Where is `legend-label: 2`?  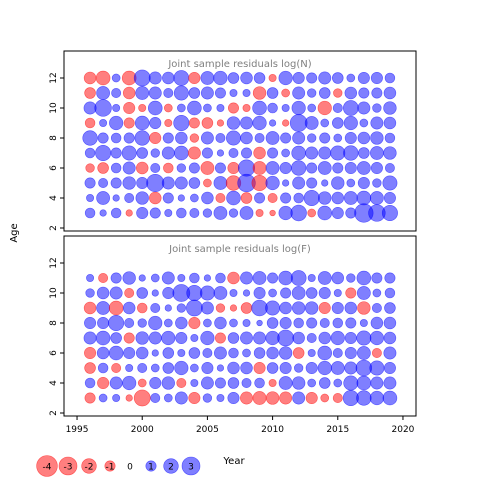 legend-label: 2 is located at coordinates (171, 468).